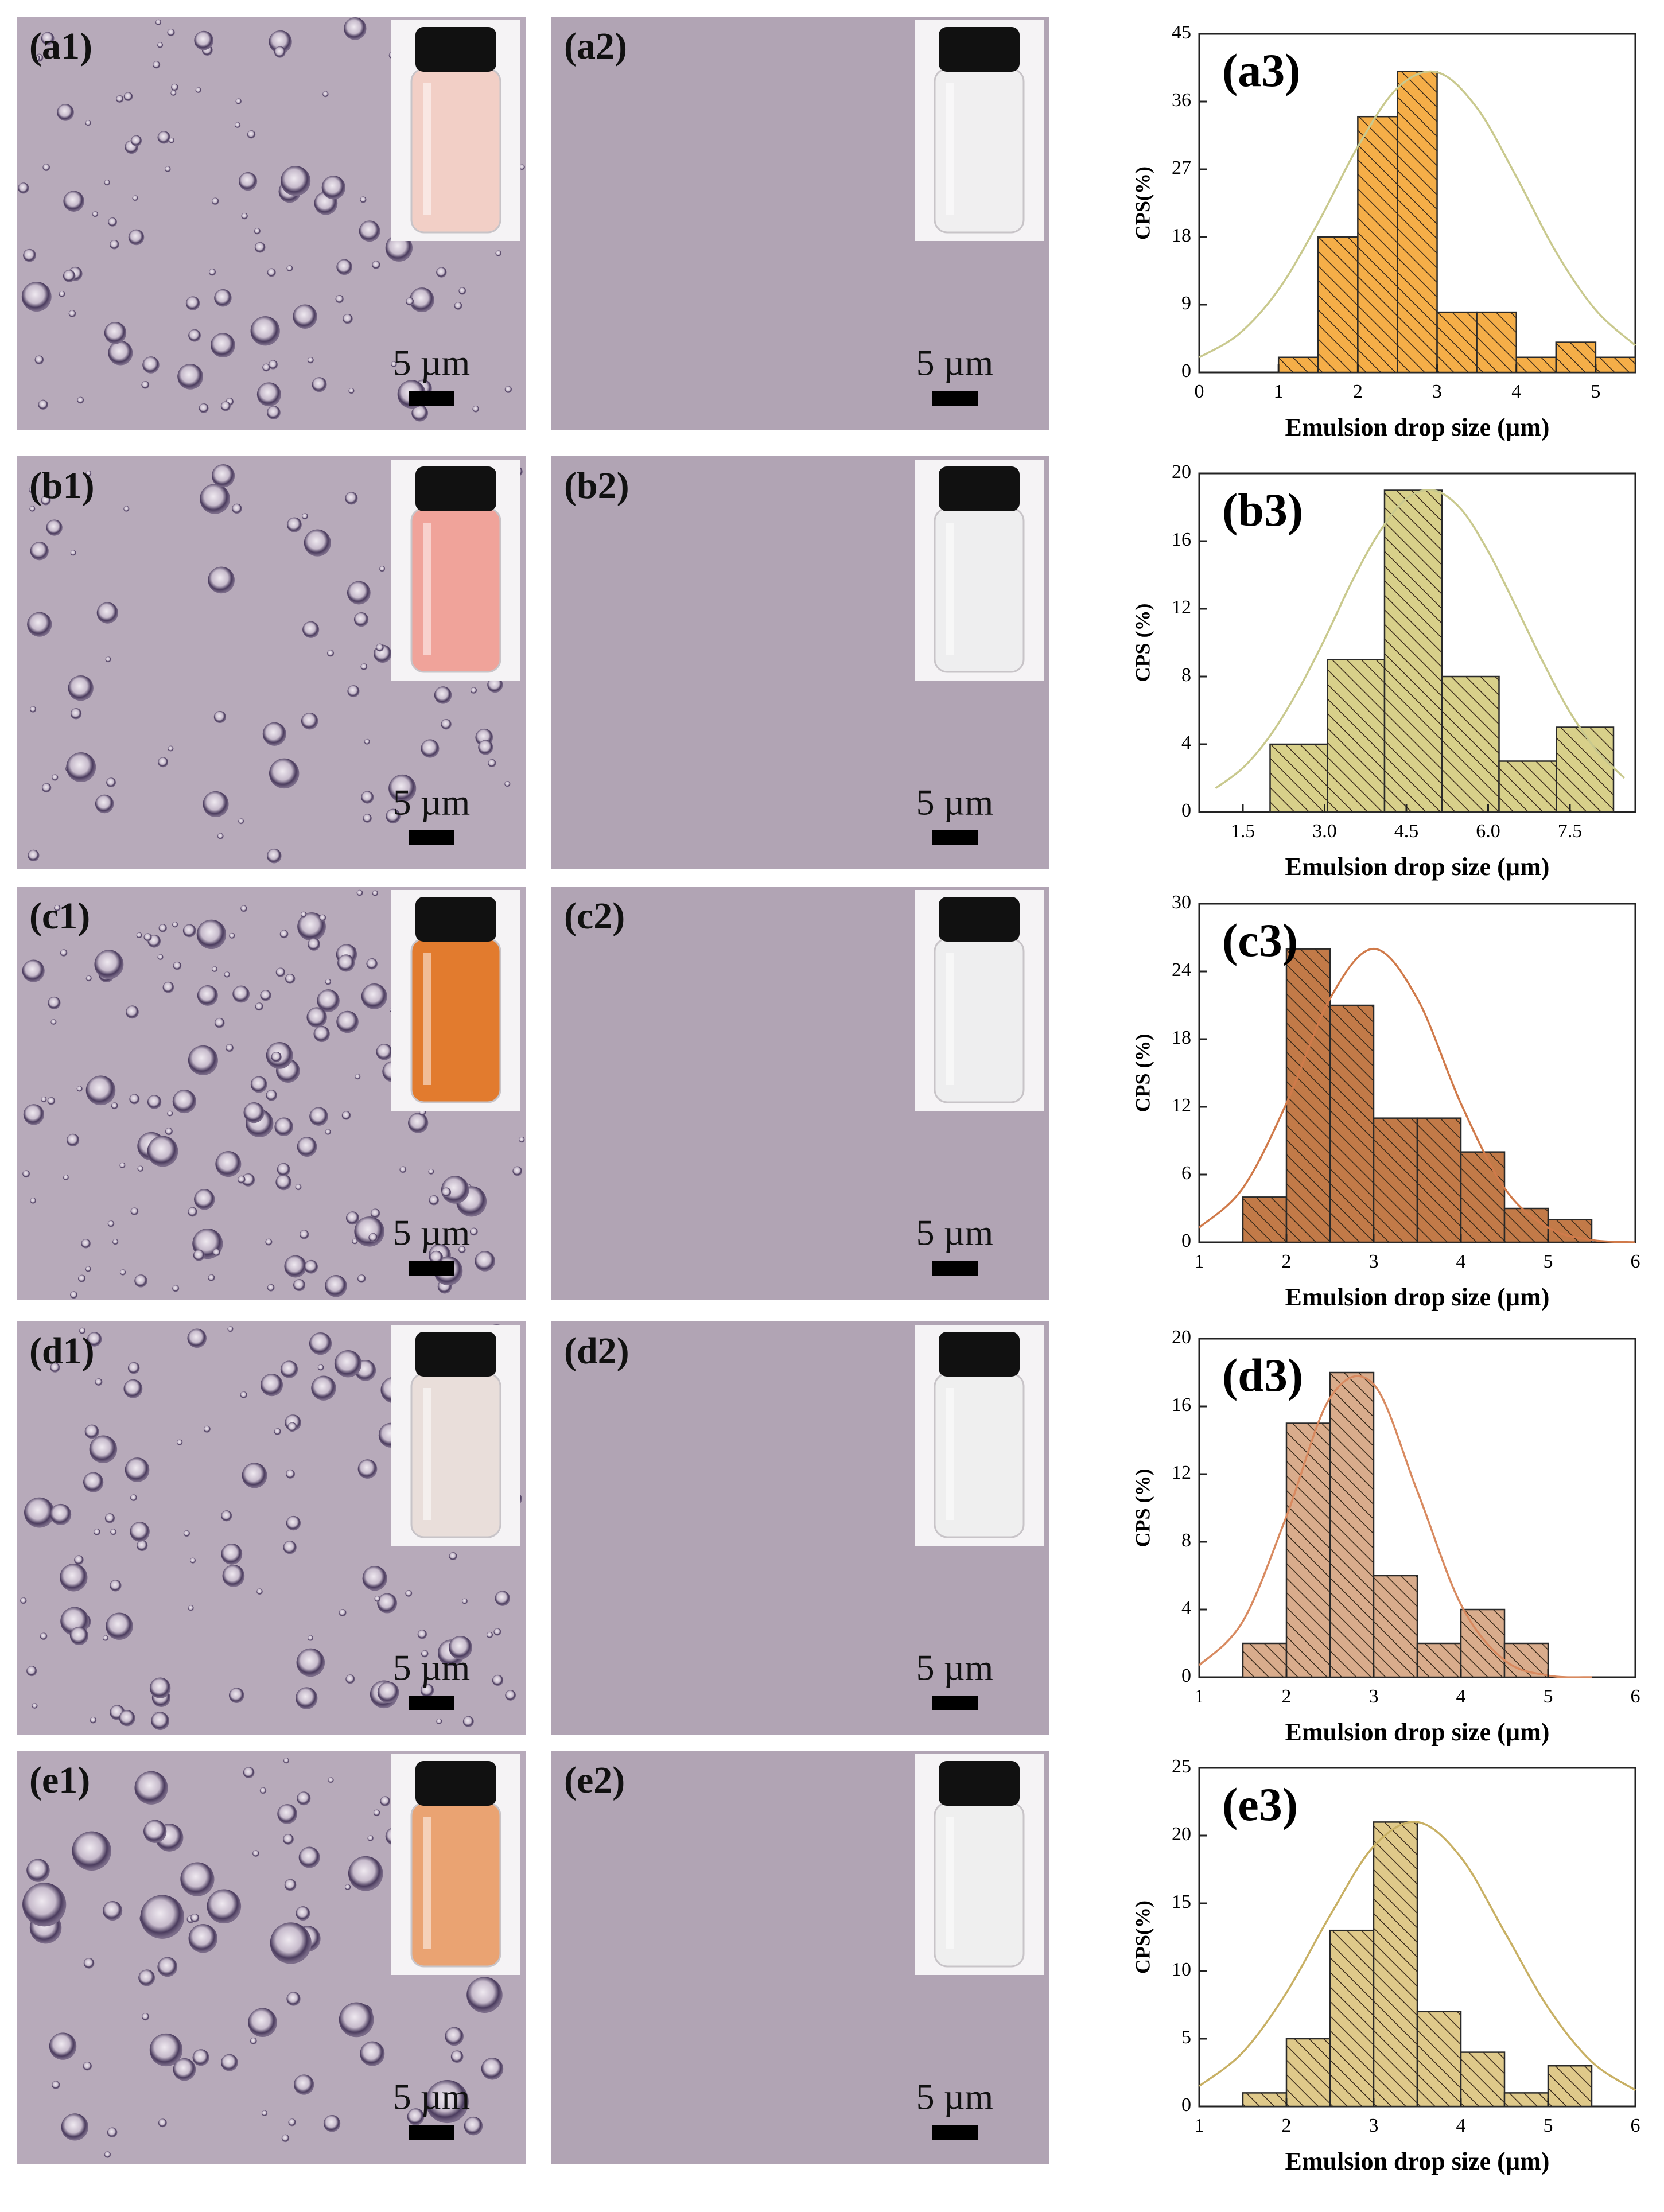  What do you see at coordinates (1186, 742) in the screenshot?
I see `y-tick-label: 4` at bounding box center [1186, 742].